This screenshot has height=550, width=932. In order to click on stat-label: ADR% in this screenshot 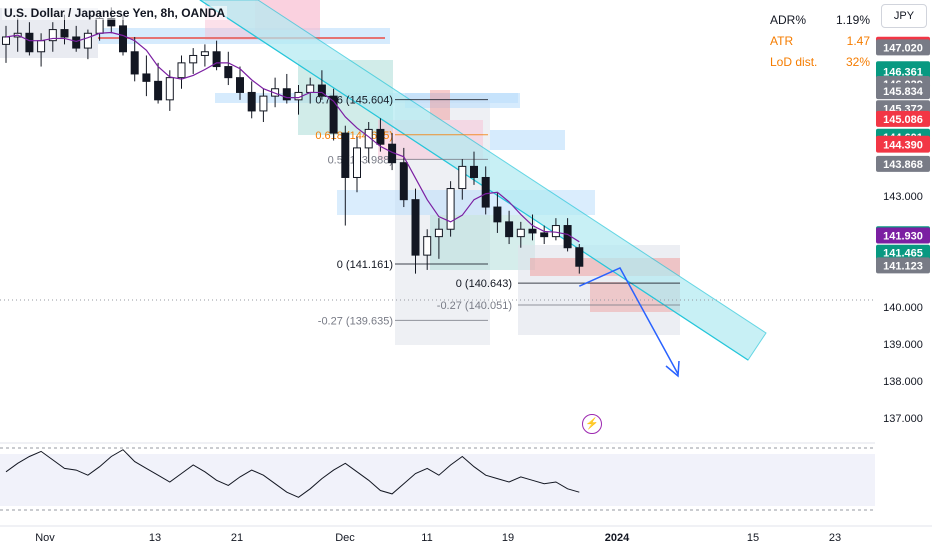, I will do `click(788, 20)`.